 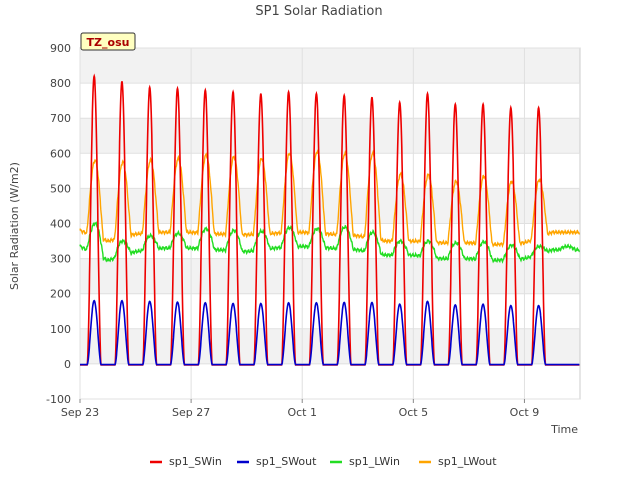 What do you see at coordinates (318, 11) in the screenshot?
I see `chart-title: SP1 Solar Radiation` at bounding box center [318, 11].